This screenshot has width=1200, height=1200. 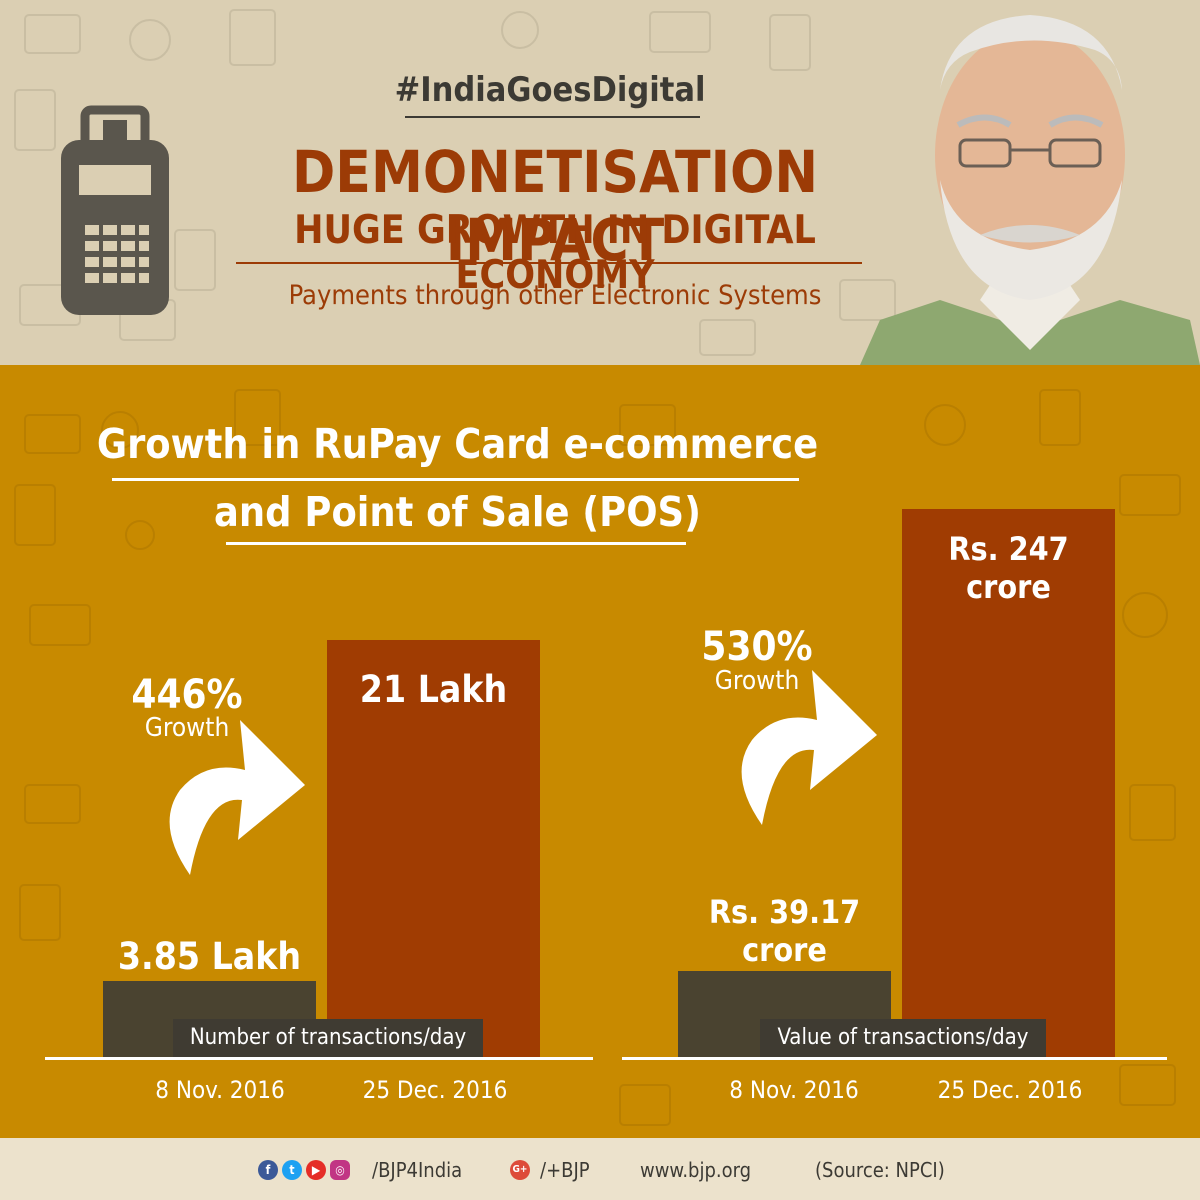 What do you see at coordinates (1010, 1090) in the screenshot?
I see `x-tick-right-25-dec: 25 Dec. 2016` at bounding box center [1010, 1090].